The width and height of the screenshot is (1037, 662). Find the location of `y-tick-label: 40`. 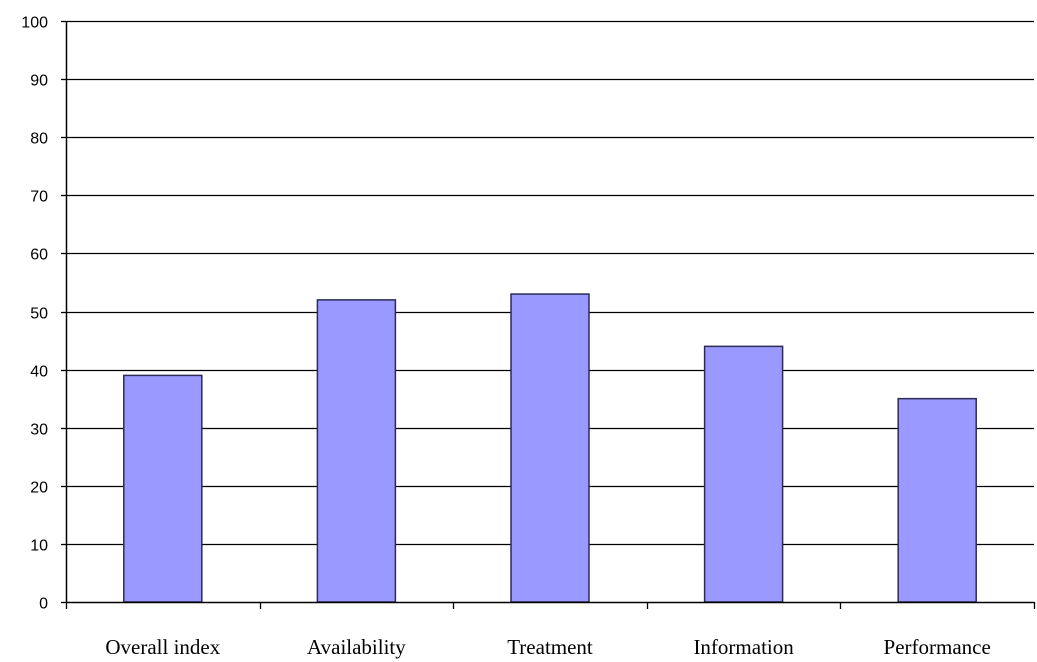

y-tick-label: 40 is located at coordinates (39, 372).